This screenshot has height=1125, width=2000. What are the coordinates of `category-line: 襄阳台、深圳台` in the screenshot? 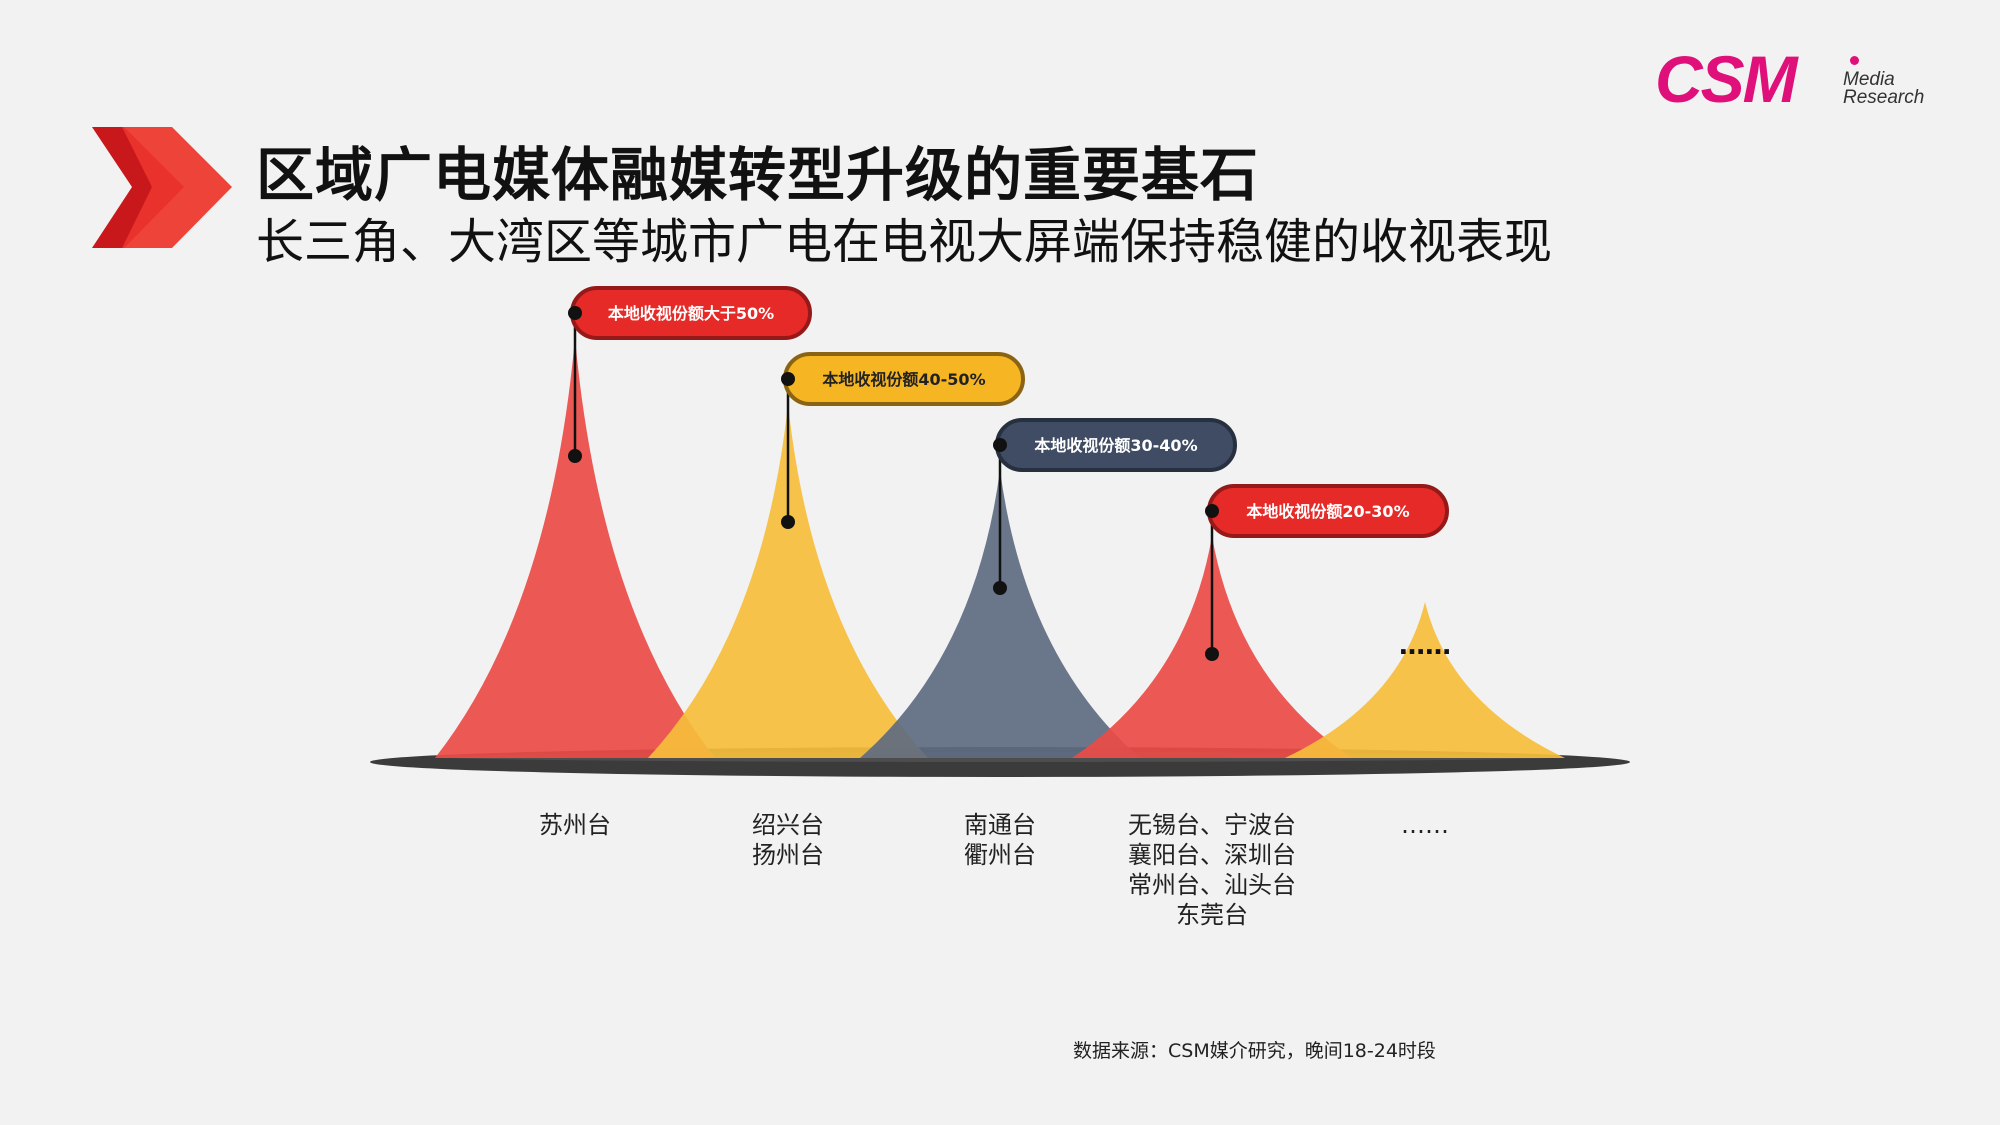 It's located at (1212, 855).